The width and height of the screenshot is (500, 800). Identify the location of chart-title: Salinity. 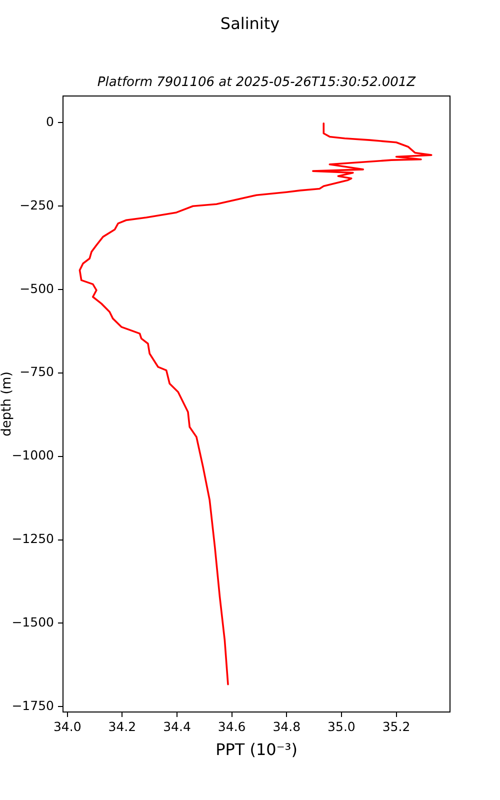
(250, 23).